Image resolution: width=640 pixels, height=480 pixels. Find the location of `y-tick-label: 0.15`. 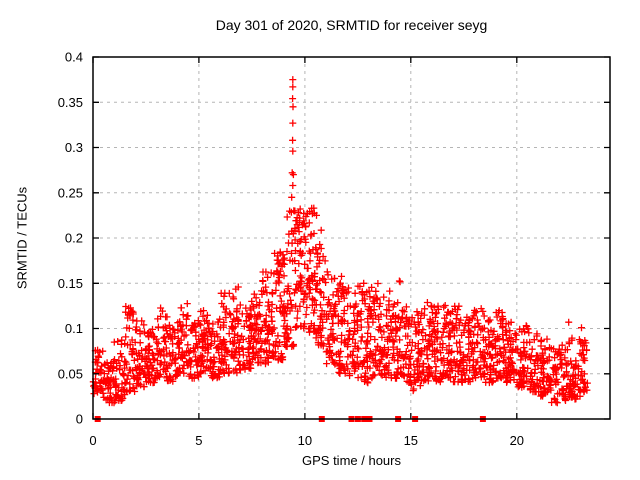

y-tick-label: 0.15 is located at coordinates (70, 283).